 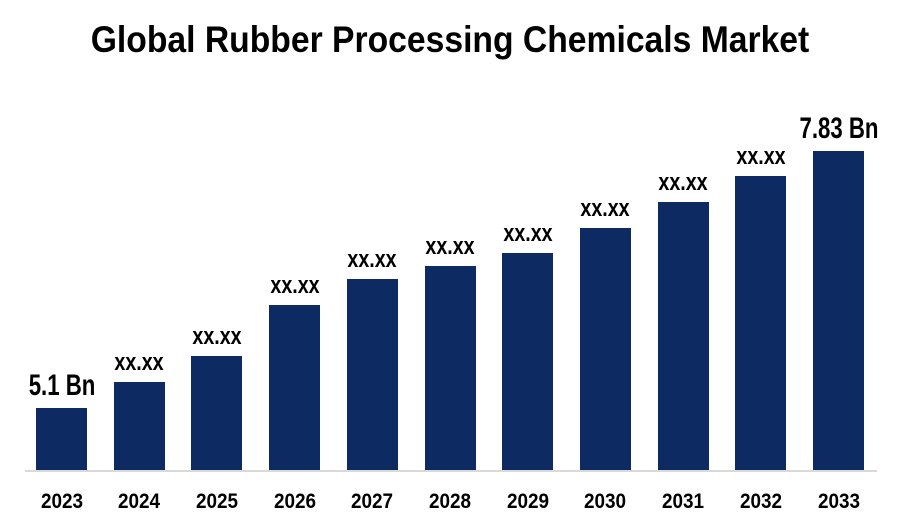 I want to click on x-axis-tick-label: 2028, so click(x=450, y=501).